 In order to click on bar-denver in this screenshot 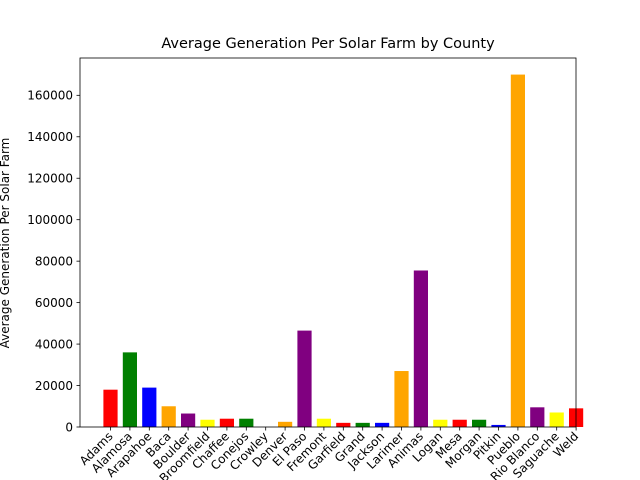, I will do `click(285, 424)`.